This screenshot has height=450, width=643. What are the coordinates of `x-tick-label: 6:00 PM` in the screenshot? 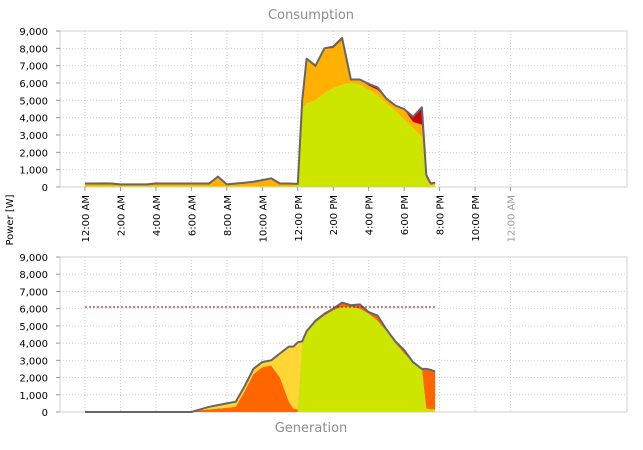 It's located at (405, 215).